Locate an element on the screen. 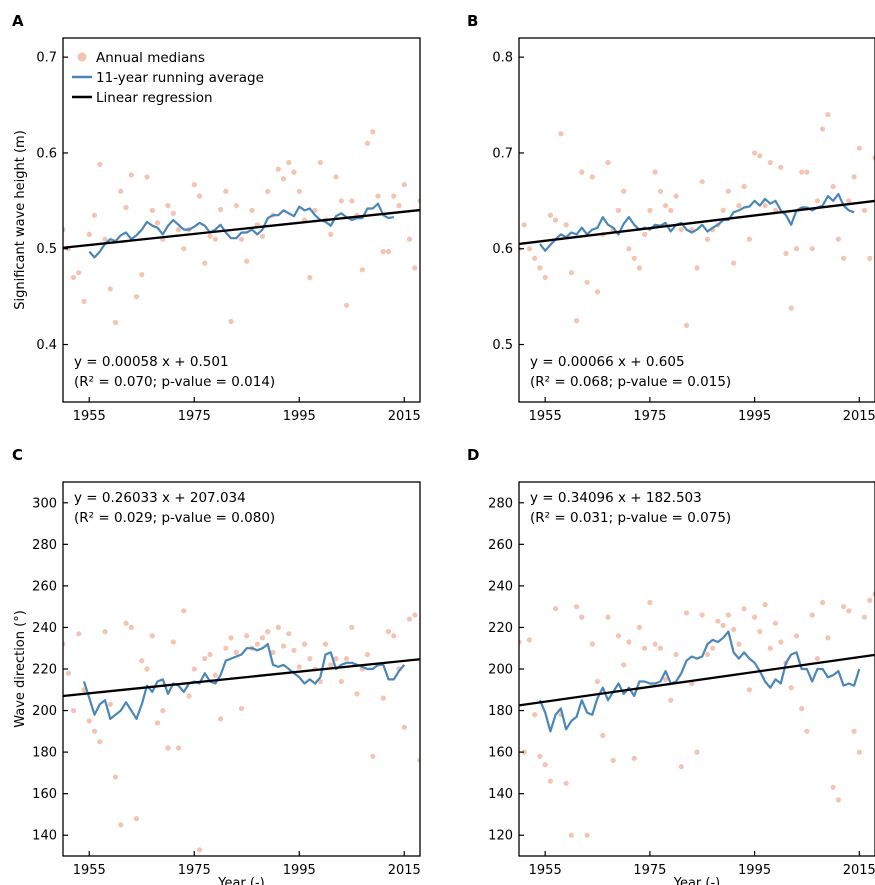 Image resolution: width=875 pixels, height=885 pixels. y-tick-label: 180 is located at coordinates (500, 711).